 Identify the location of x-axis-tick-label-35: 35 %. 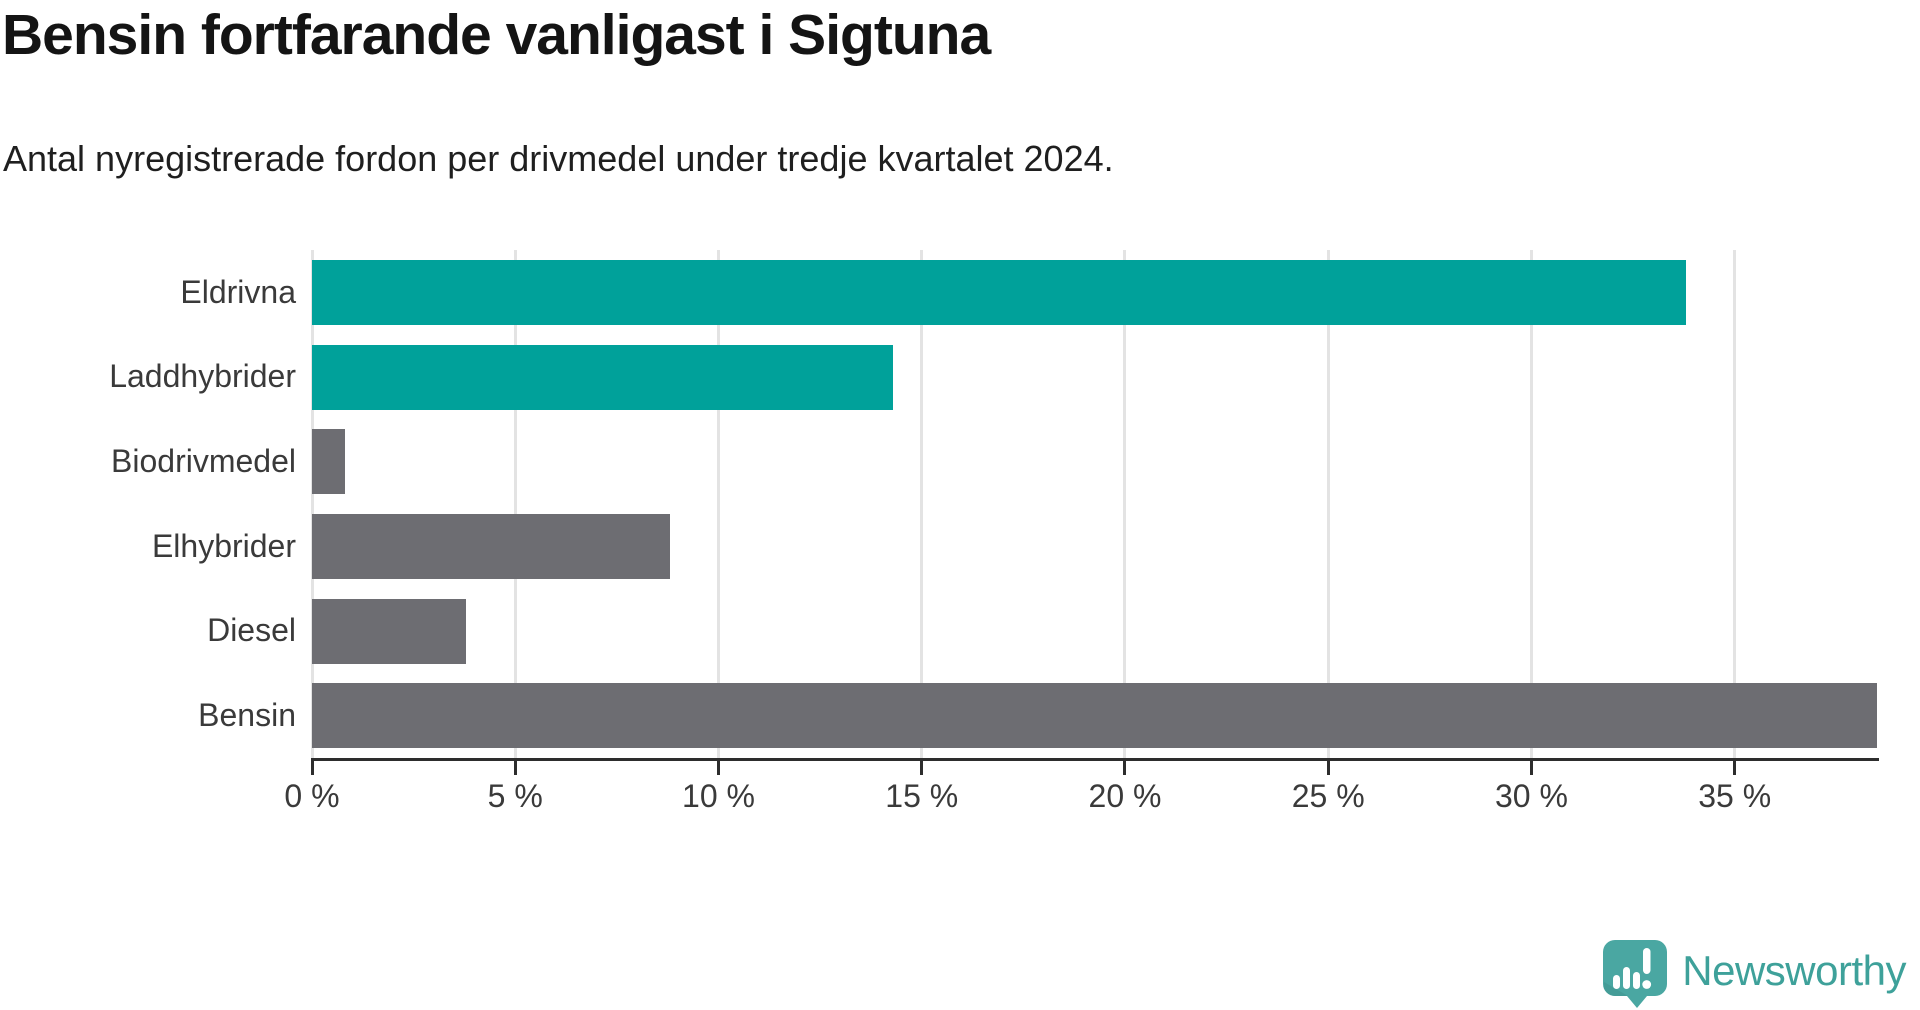
(1735, 796).